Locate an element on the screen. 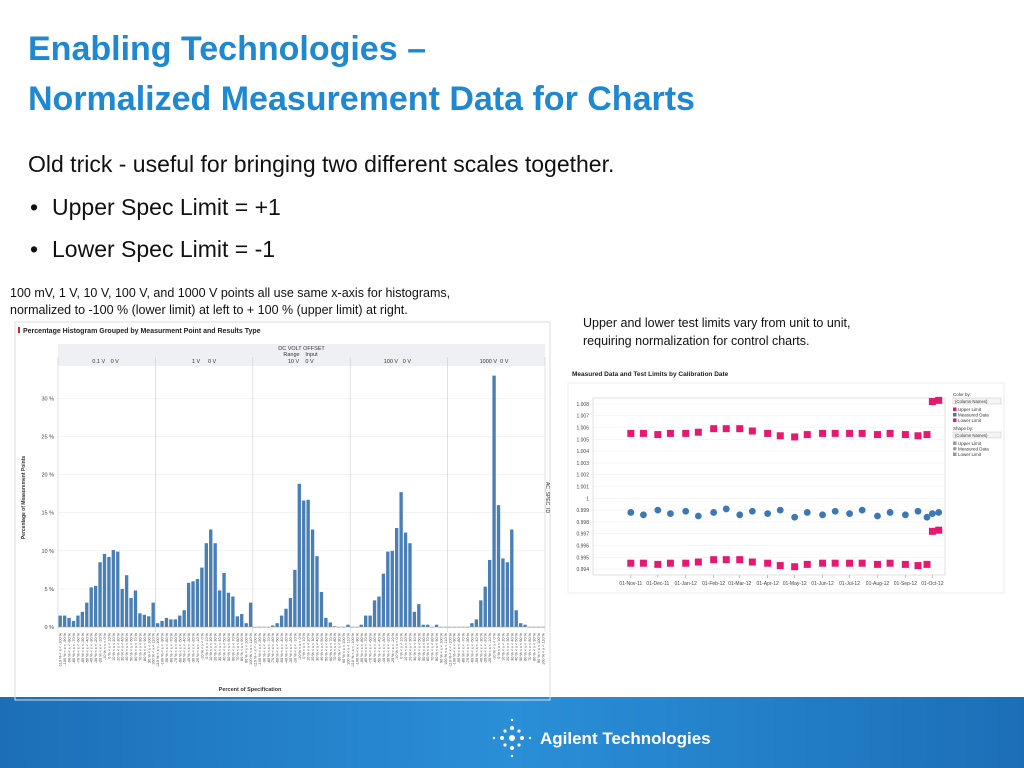  legend-heading: Shape by: is located at coordinates (963, 428).